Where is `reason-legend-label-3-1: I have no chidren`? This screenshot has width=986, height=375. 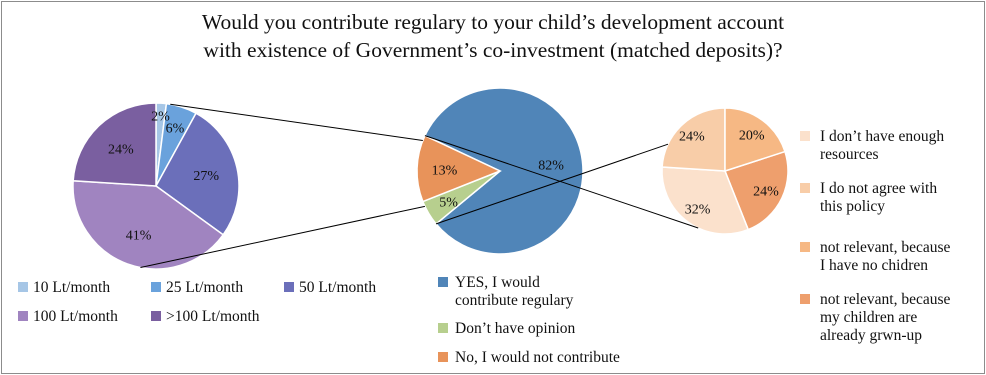 reason-legend-label-3-1: I have no chidren is located at coordinates (874, 265).